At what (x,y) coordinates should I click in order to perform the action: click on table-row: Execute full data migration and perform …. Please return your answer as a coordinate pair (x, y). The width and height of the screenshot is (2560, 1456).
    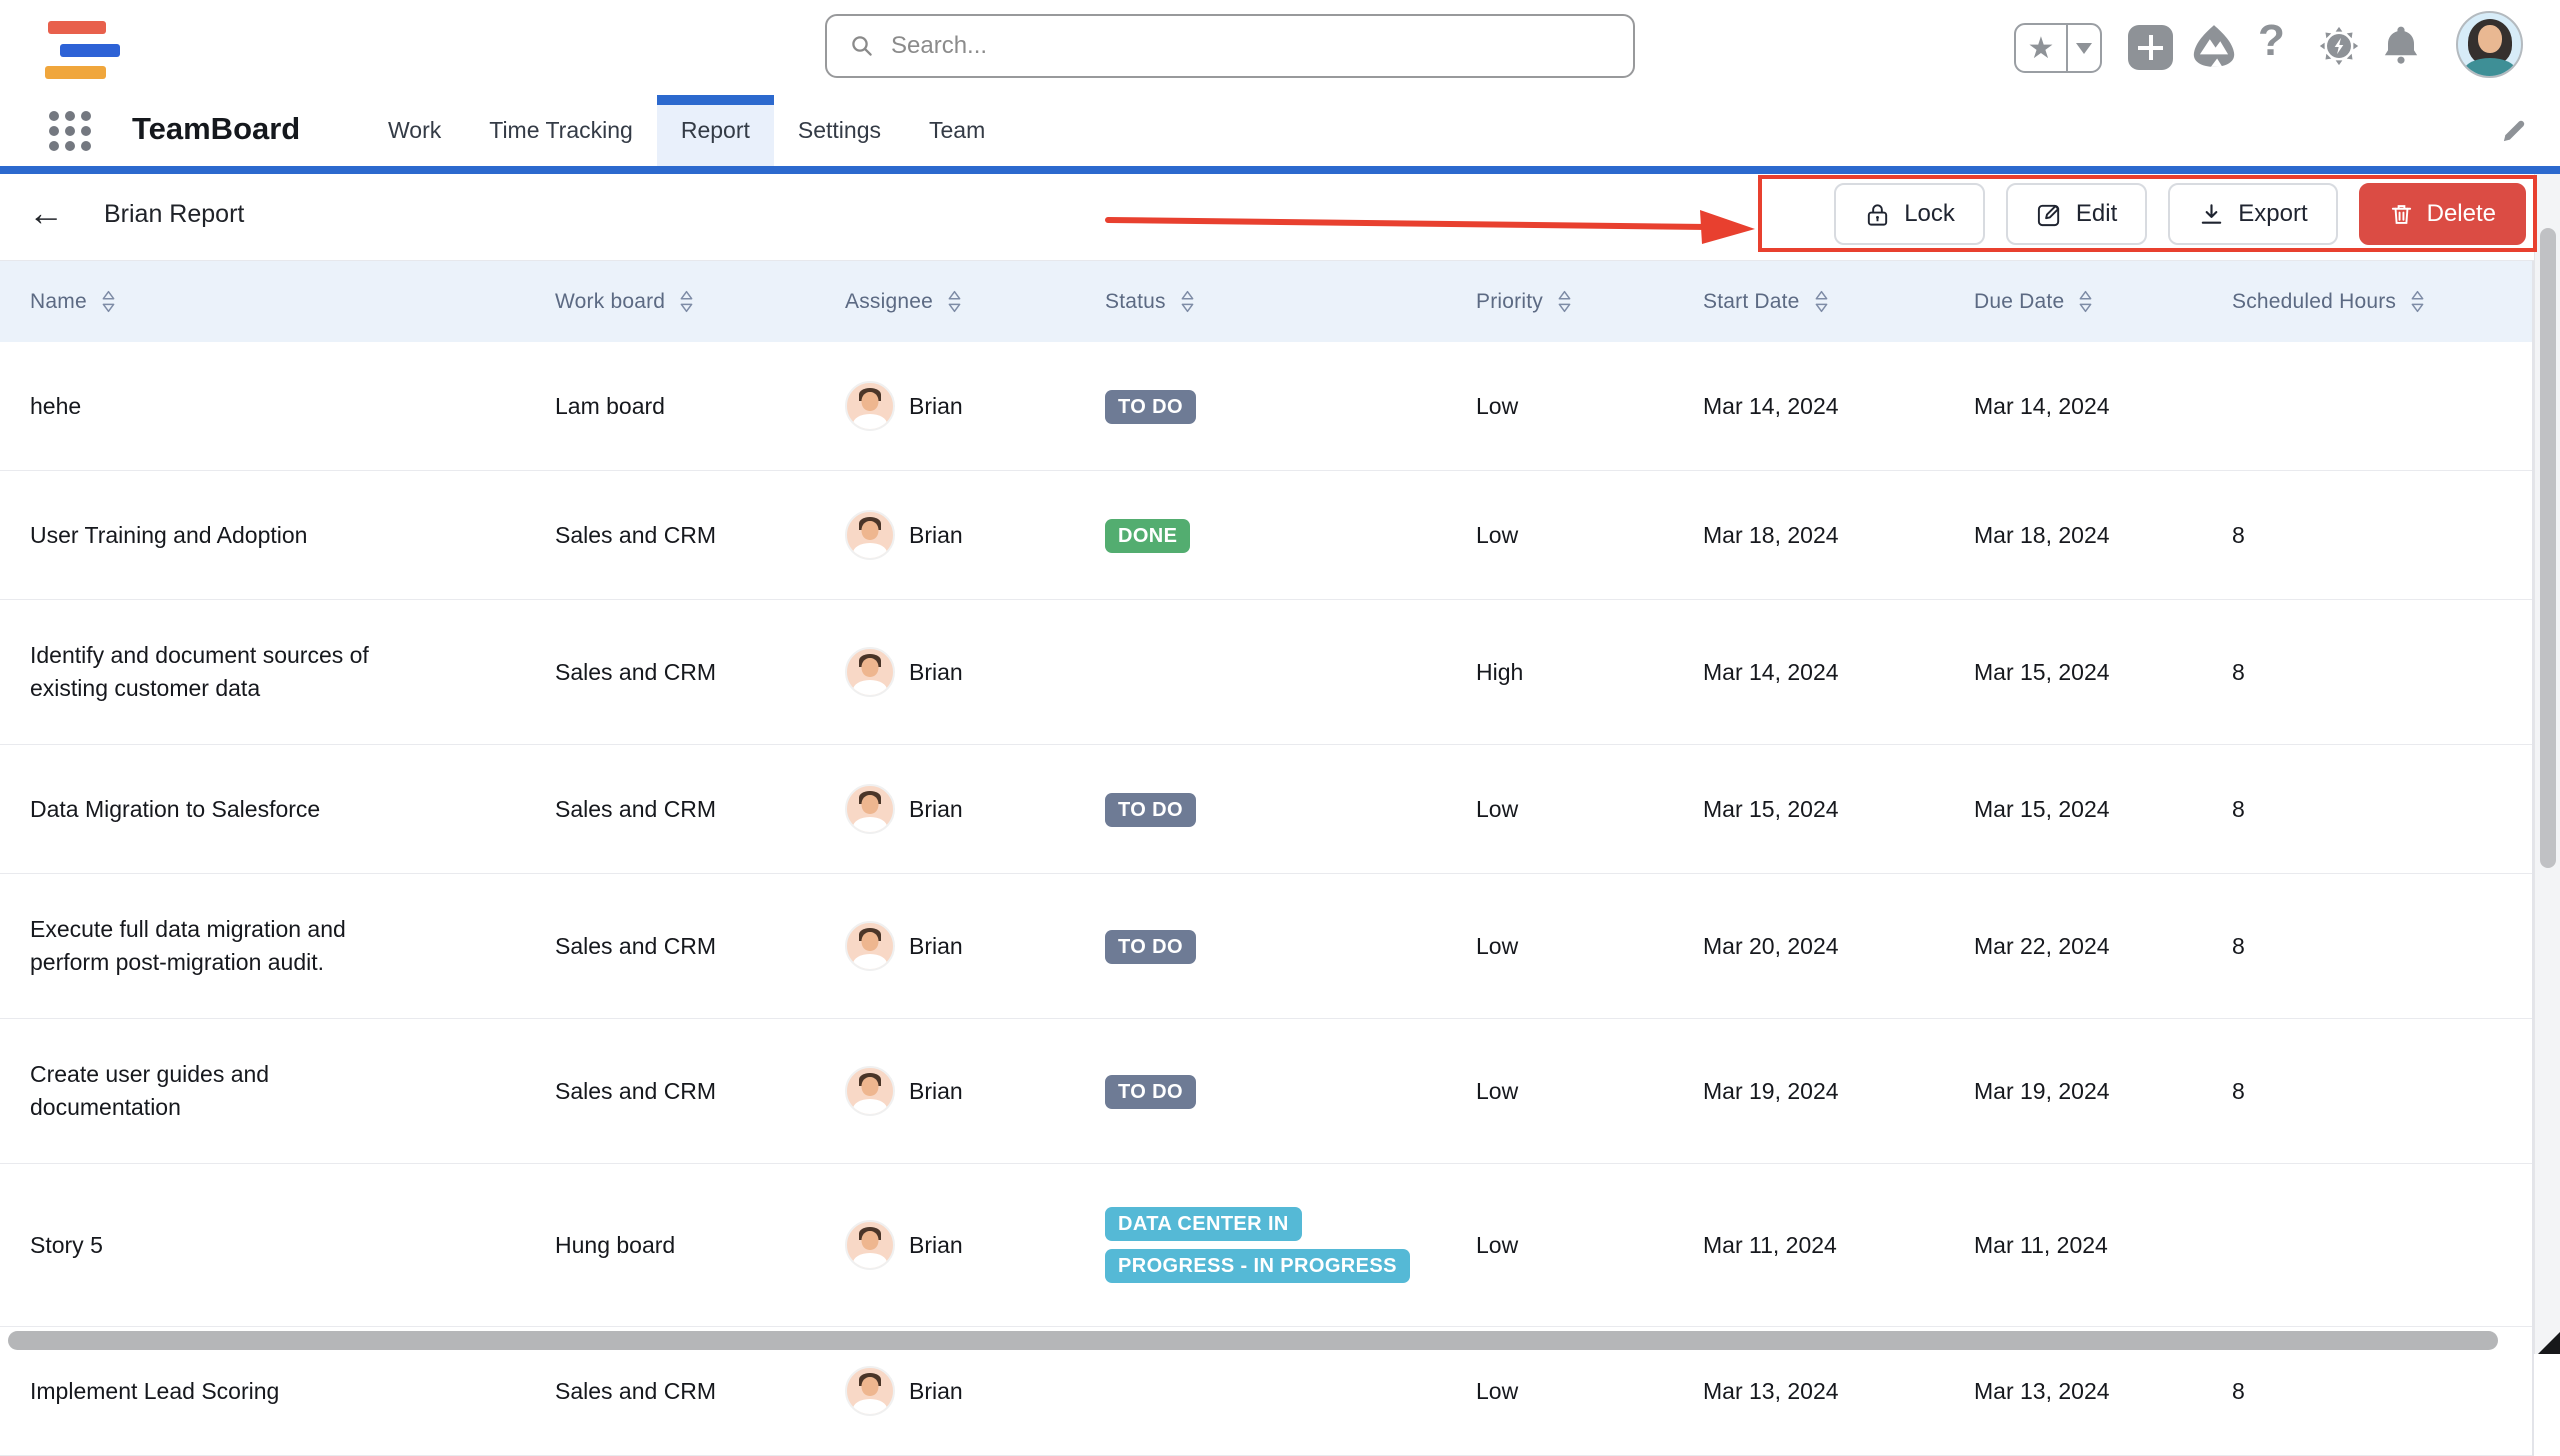
    Looking at the image, I should click on (1266, 946).